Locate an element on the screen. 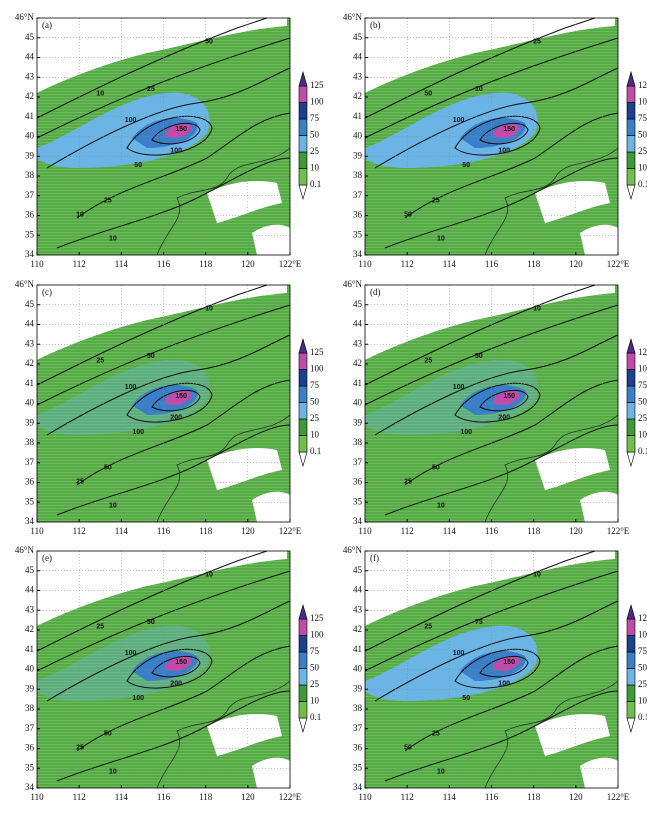 Image resolution: width=647 pixels, height=816 pixels. contour-label: 200 is located at coordinates (176, 418).